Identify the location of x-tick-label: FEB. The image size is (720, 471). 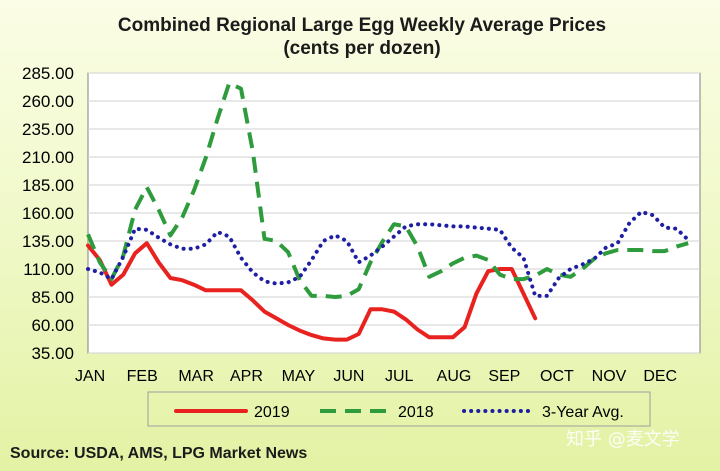
(142, 376).